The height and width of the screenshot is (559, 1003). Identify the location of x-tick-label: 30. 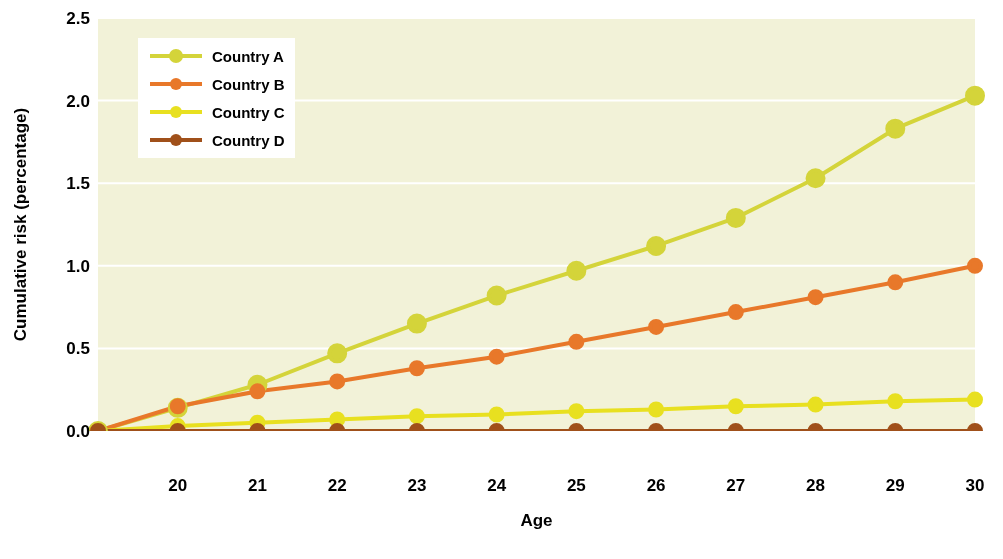
(975, 486).